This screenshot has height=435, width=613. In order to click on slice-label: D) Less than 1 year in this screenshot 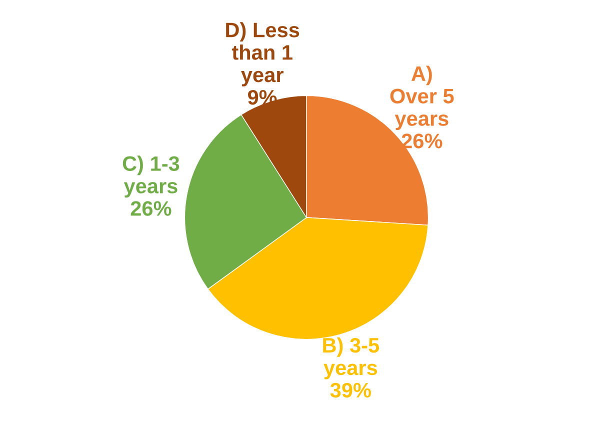, I will do `click(263, 54)`.